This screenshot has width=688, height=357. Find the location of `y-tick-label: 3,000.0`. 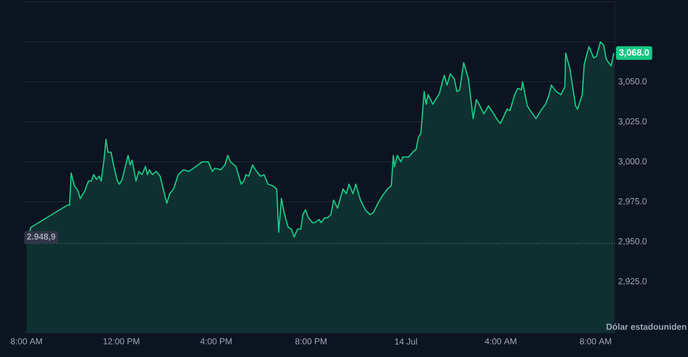

y-tick-label: 3,000.0 is located at coordinates (632, 162).